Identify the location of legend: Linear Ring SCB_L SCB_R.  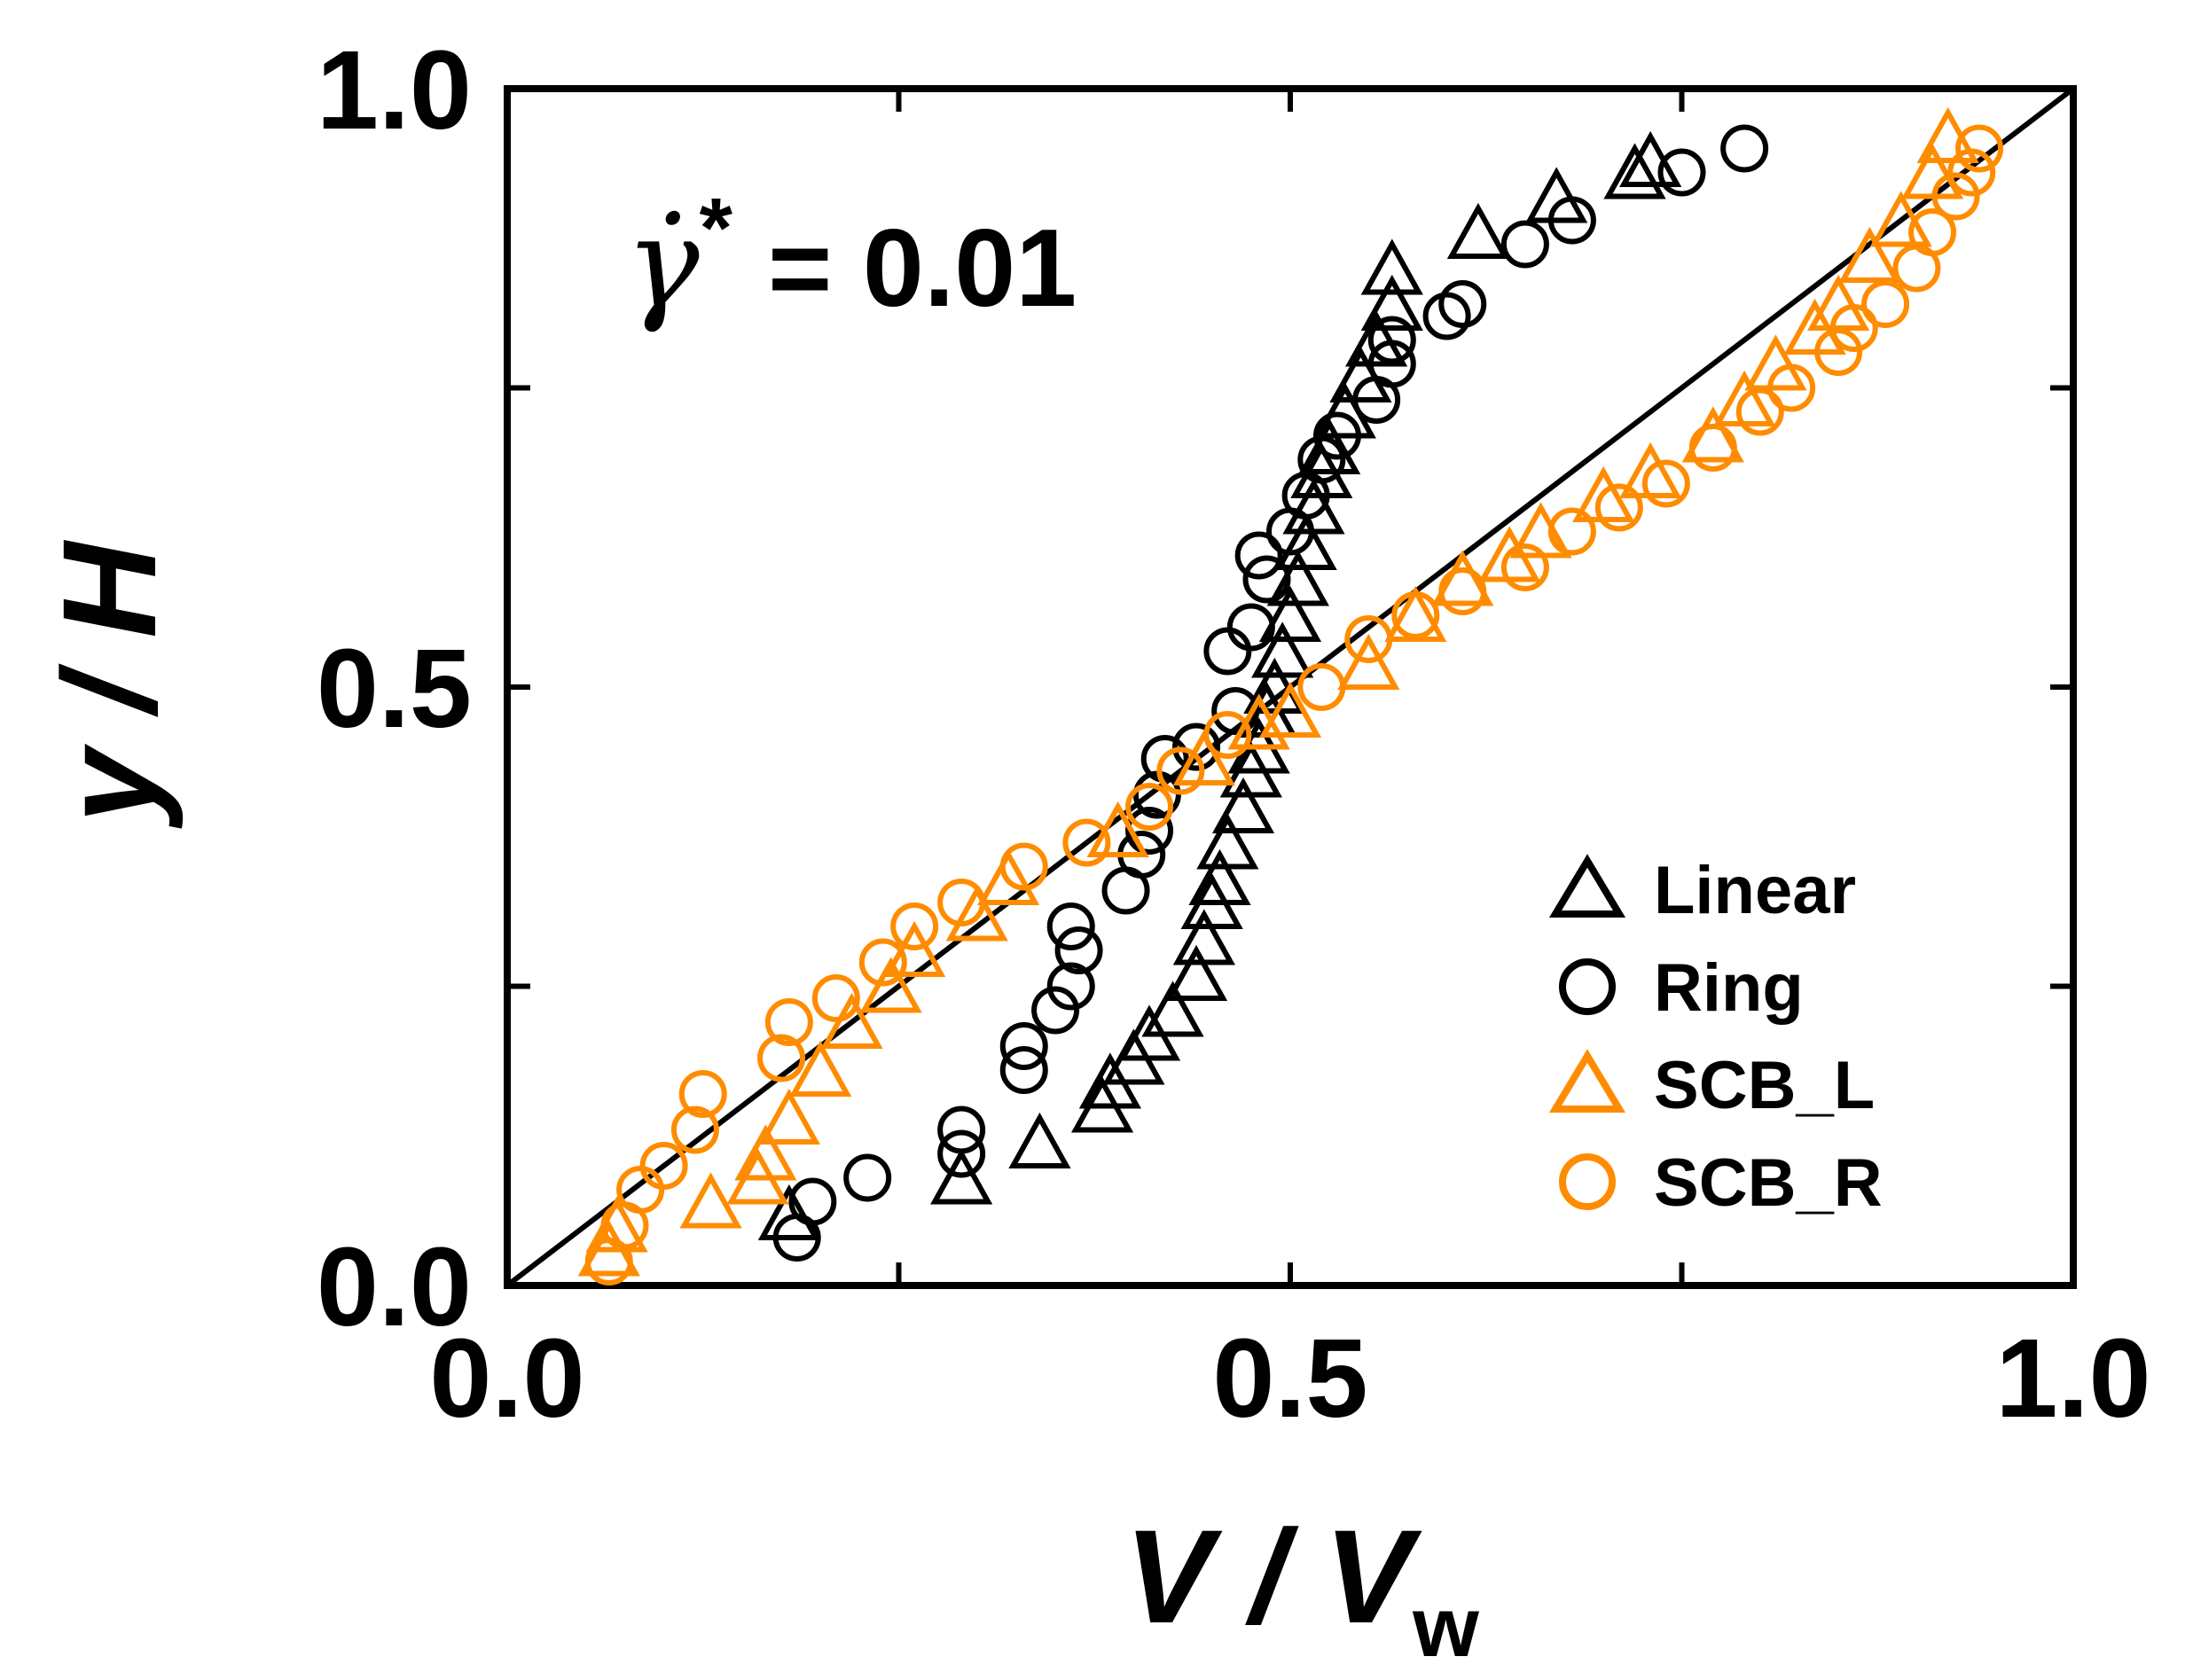
(1716, 1037).